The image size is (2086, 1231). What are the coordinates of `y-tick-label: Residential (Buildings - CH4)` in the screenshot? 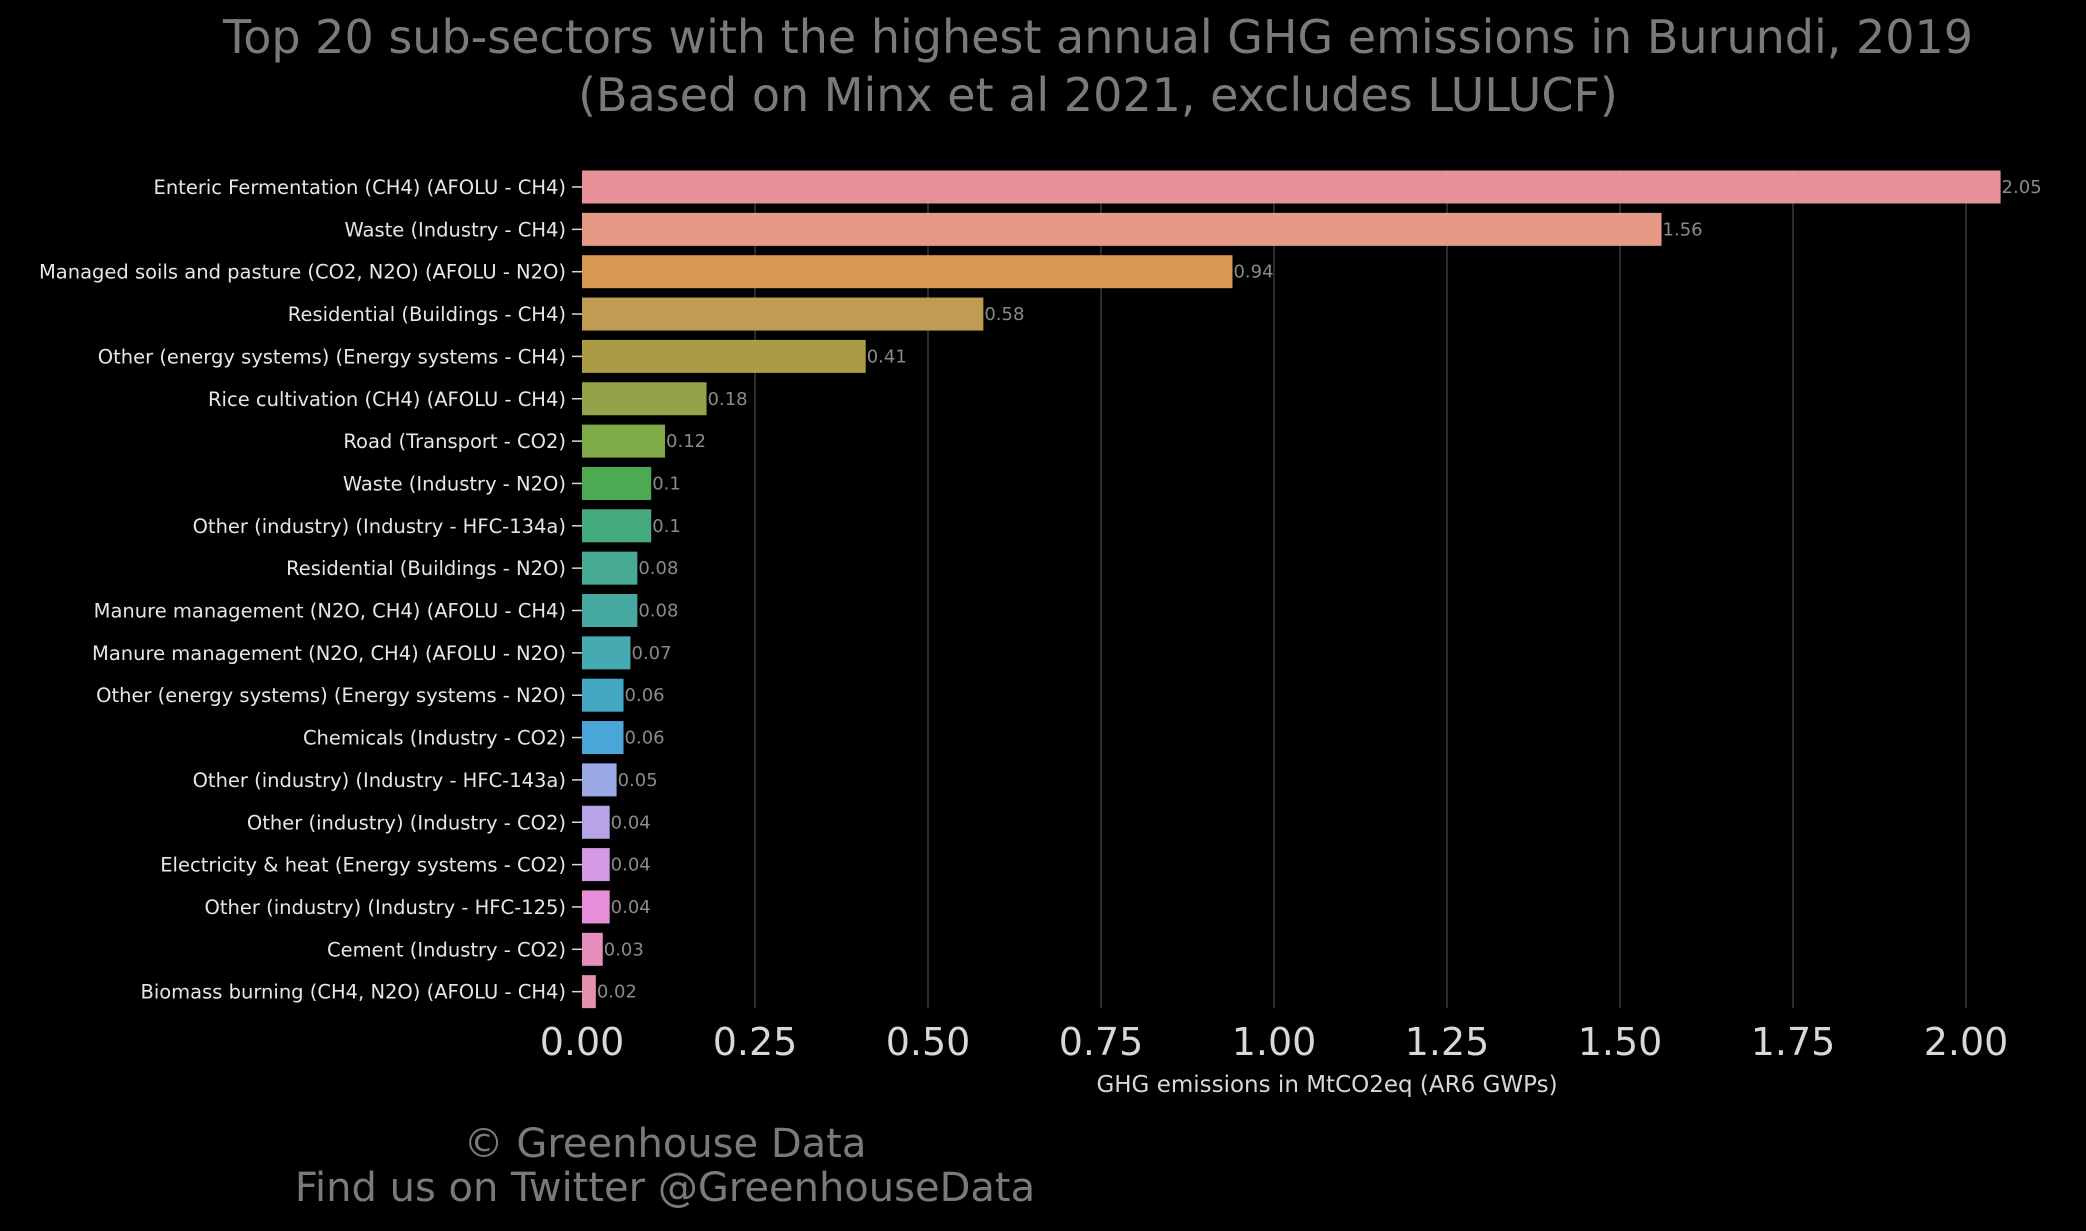 It's located at (427, 314).